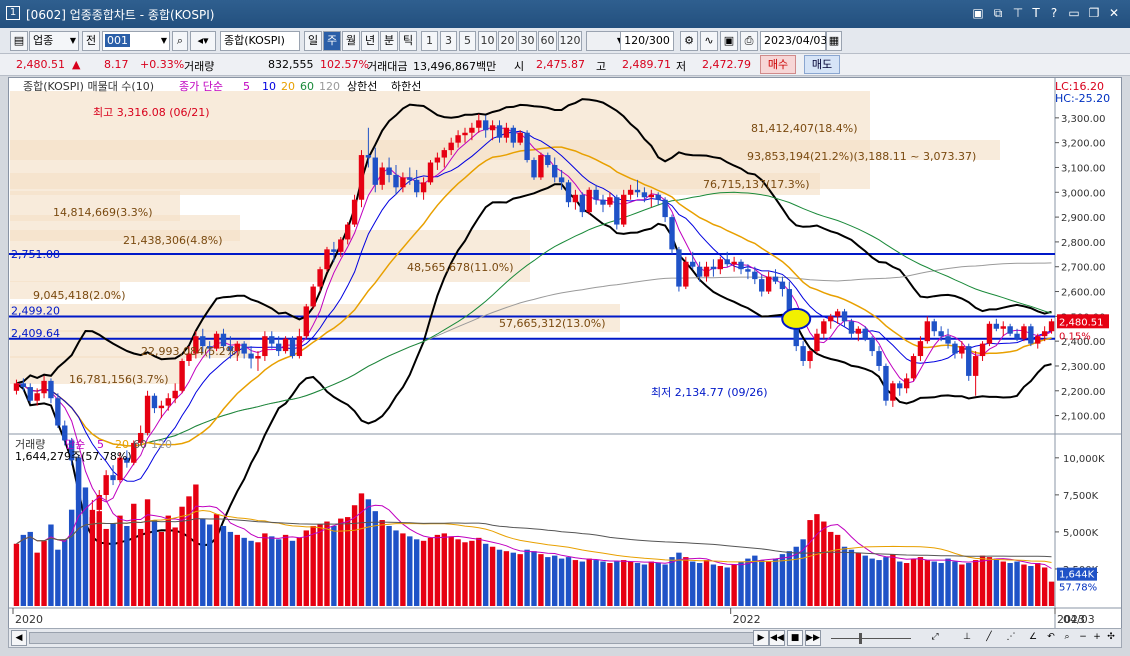 This screenshot has width=1130, height=656. I want to click on period-tick-button: 틱, so click(408, 41).